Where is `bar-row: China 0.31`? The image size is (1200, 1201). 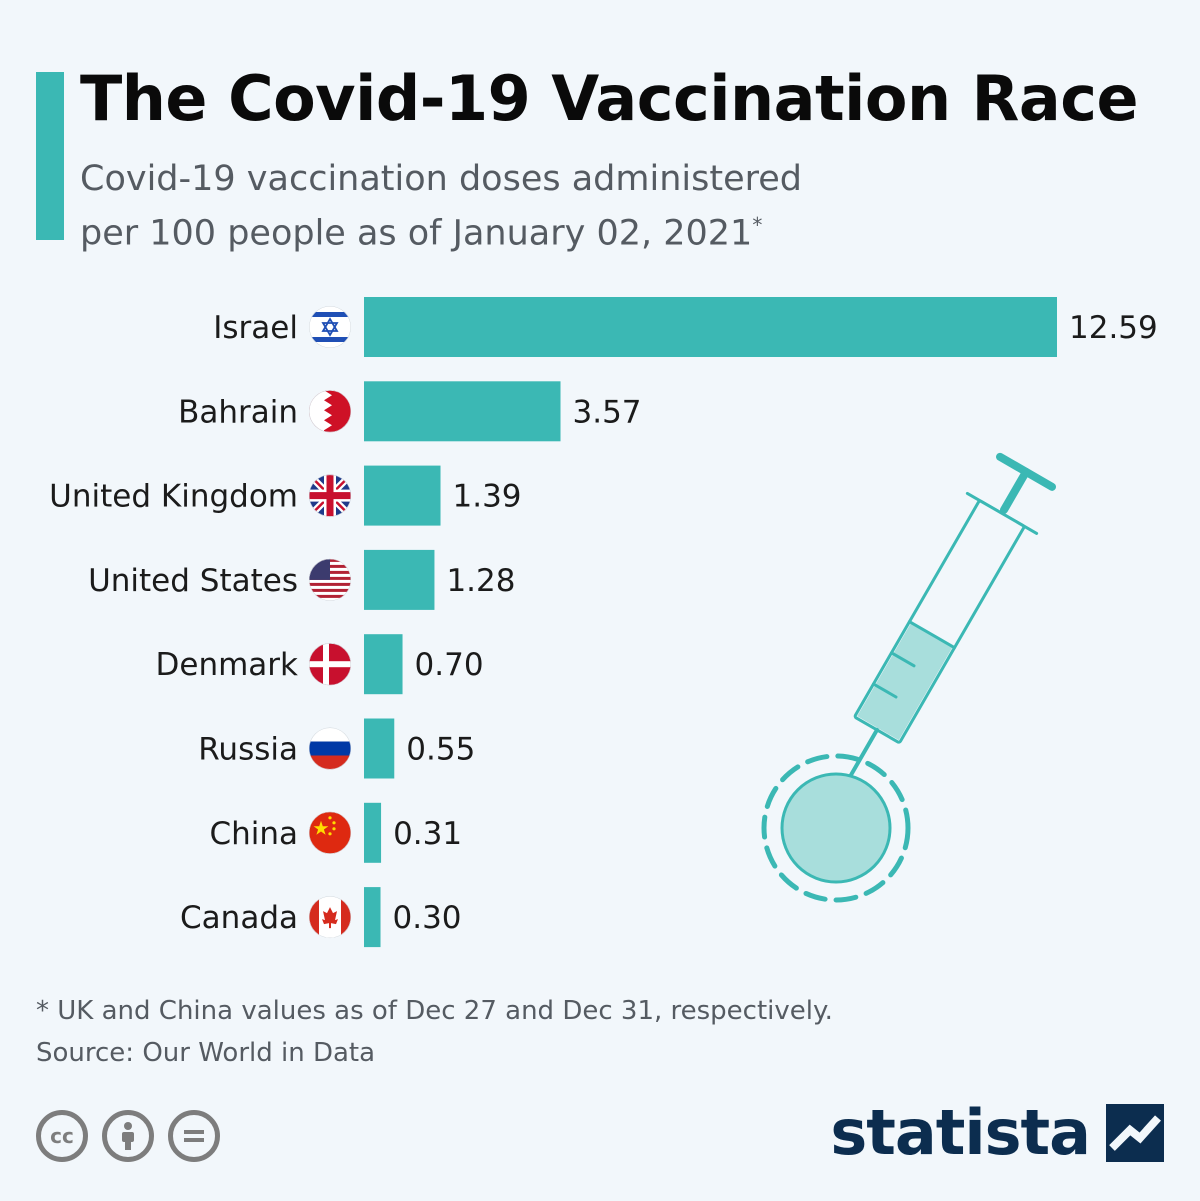 bar-row: China 0.31 is located at coordinates (335, 832).